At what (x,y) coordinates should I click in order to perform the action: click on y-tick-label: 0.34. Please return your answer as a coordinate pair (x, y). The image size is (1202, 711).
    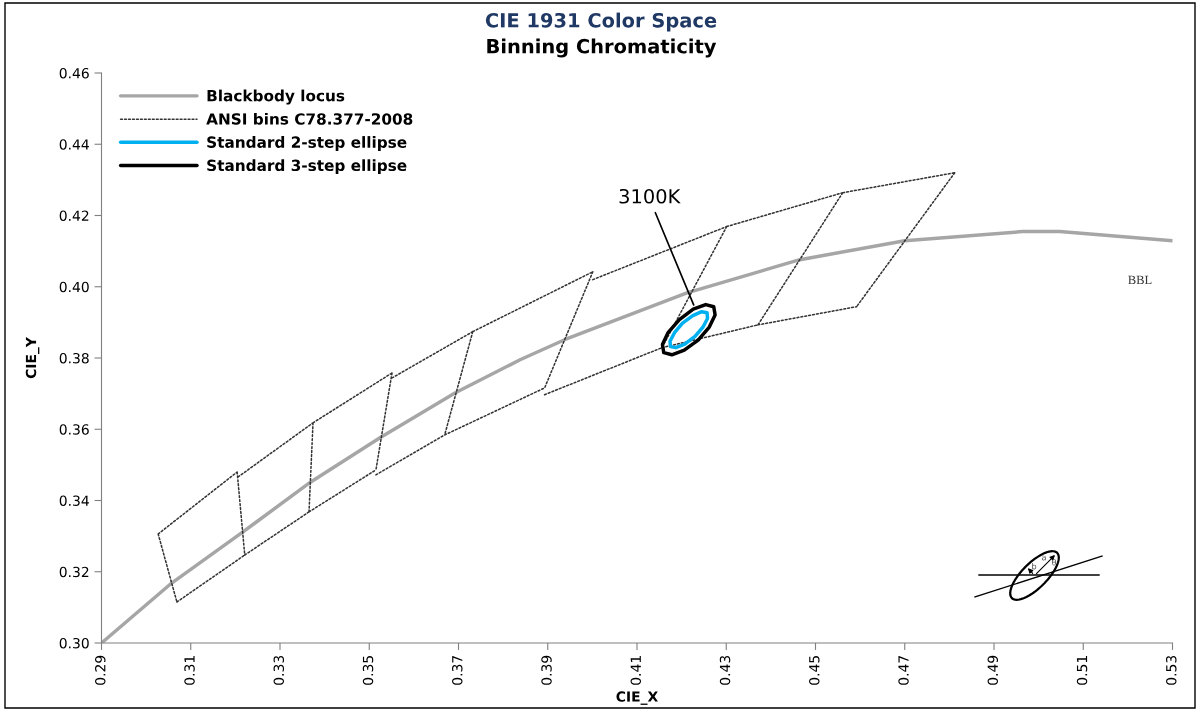
    Looking at the image, I should click on (74, 500).